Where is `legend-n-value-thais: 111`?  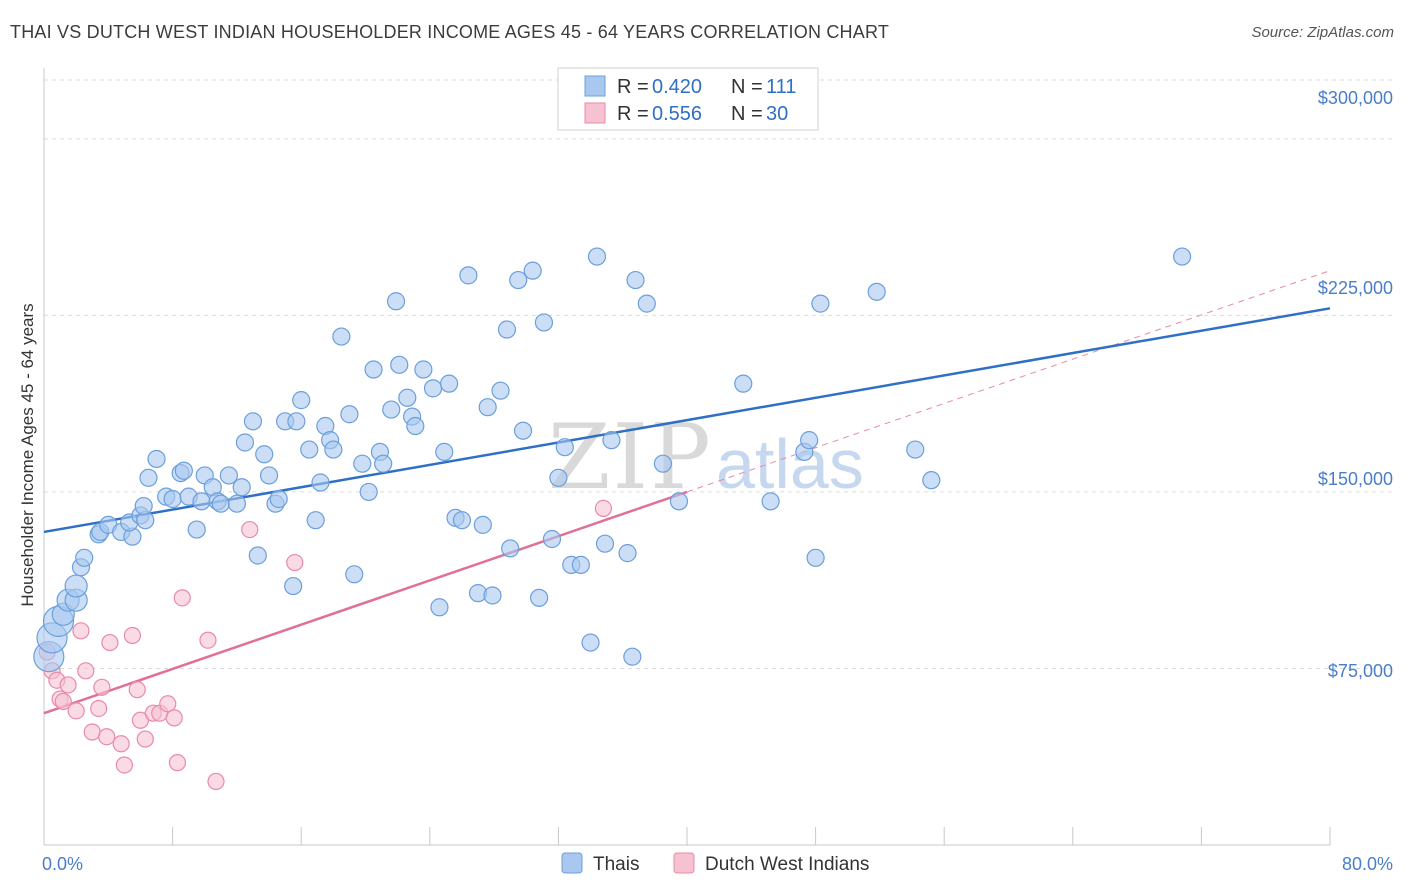
legend-n-value-thais: 111 is located at coordinates (781, 87).